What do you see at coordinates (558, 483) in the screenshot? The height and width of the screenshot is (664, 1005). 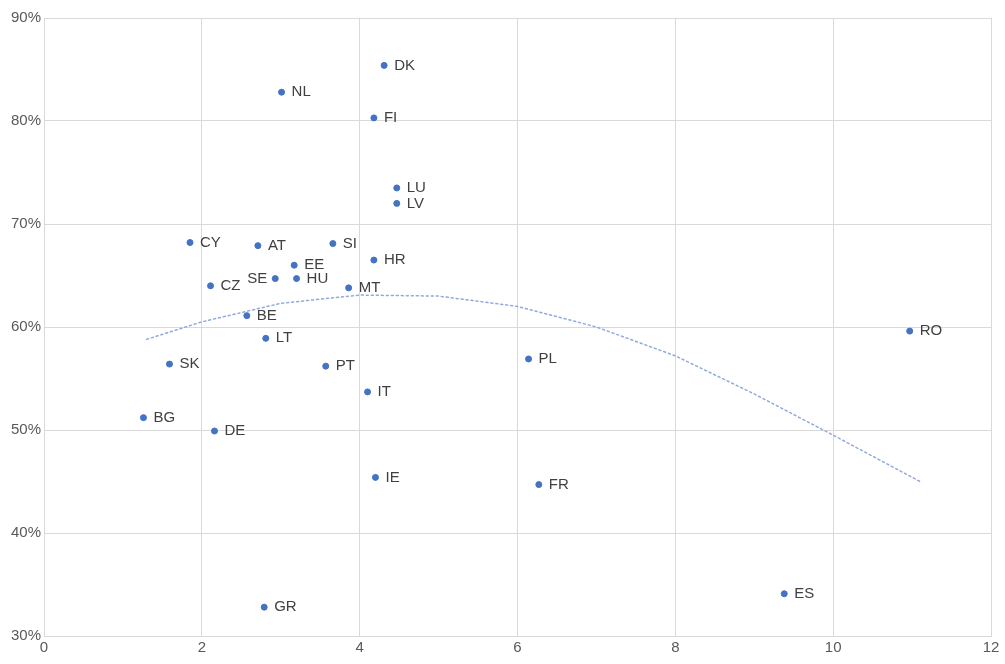 I see `annotation: FR` at bounding box center [558, 483].